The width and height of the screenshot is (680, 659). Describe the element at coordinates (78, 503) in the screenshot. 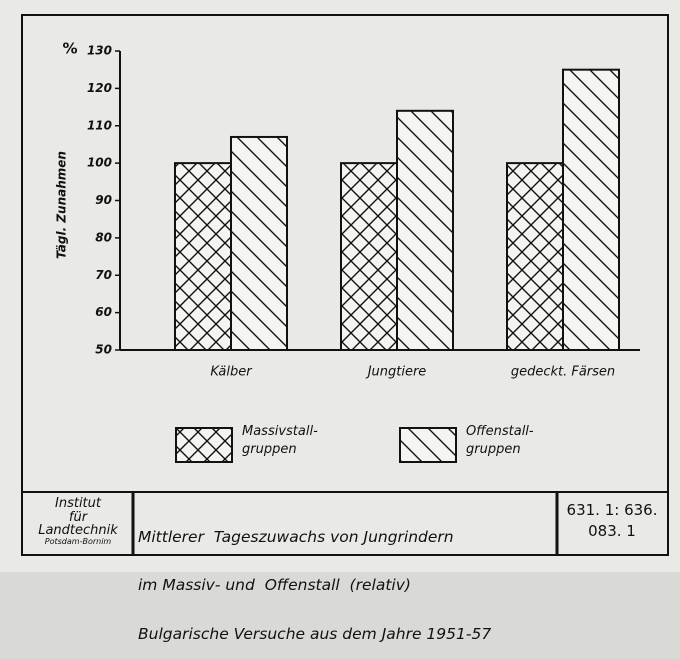

I see `institute-line: Institut` at that location.